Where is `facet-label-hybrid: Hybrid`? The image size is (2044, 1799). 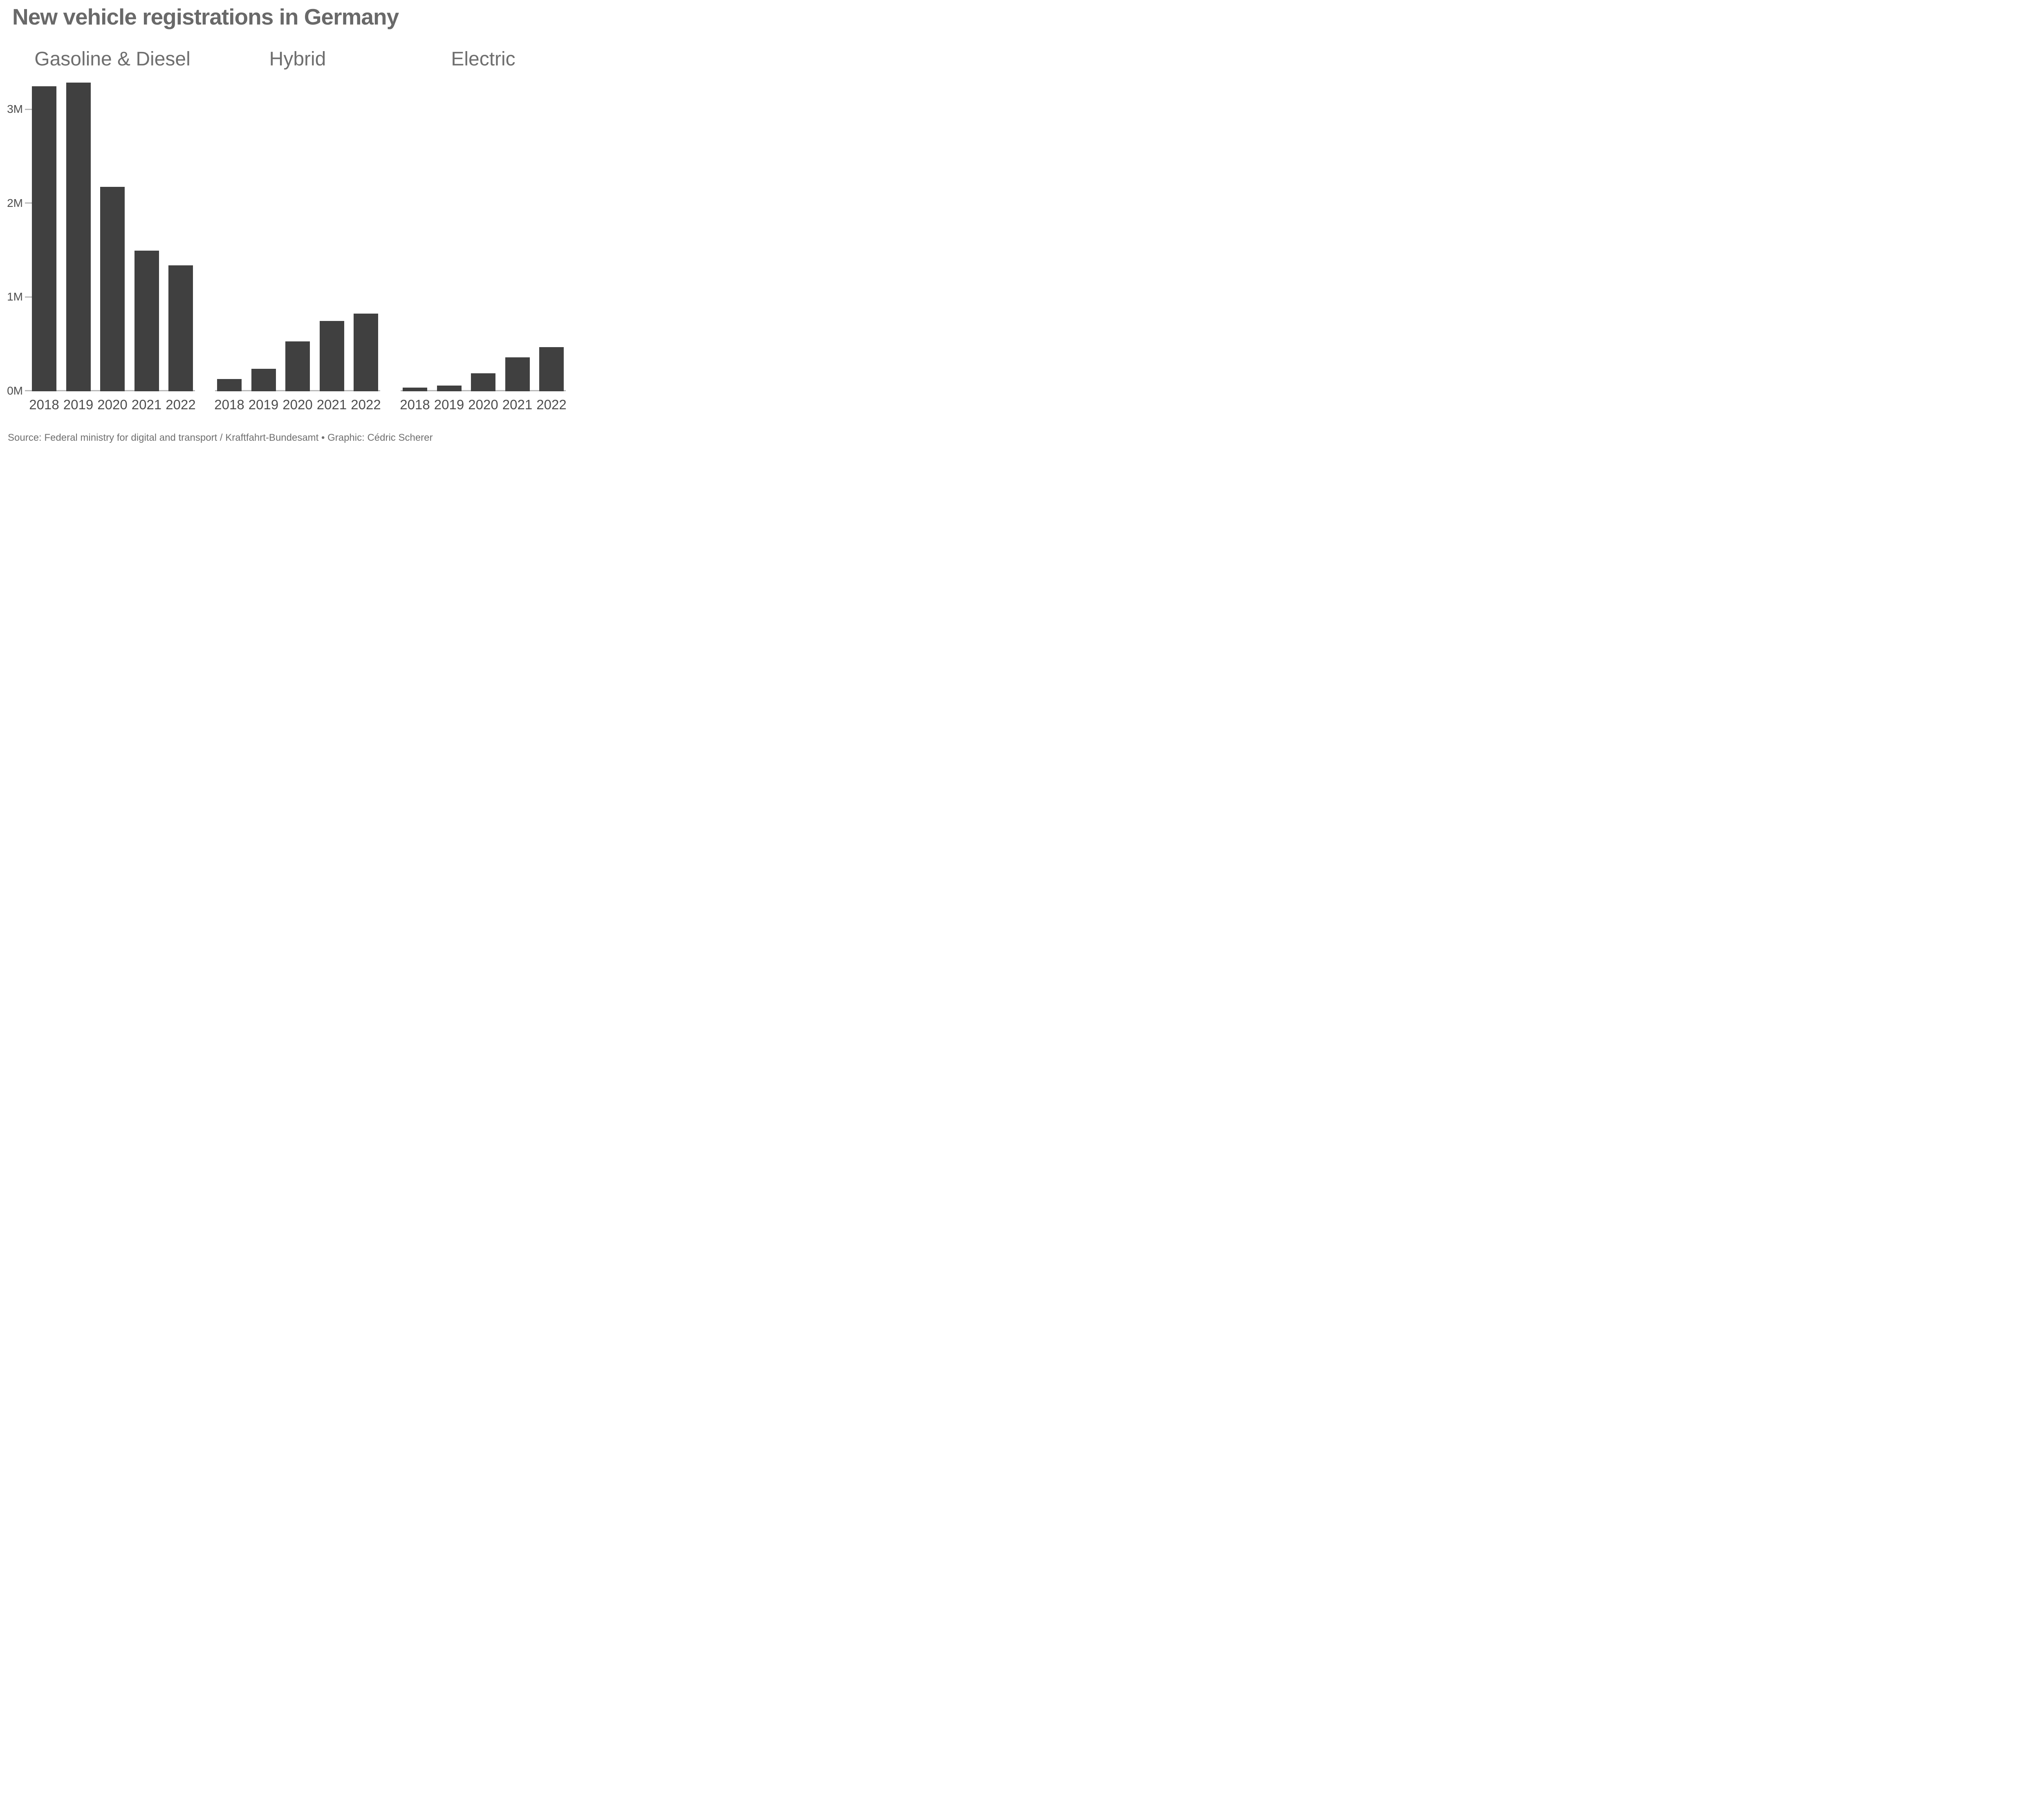 facet-label-hybrid: Hybrid is located at coordinates (297, 59).